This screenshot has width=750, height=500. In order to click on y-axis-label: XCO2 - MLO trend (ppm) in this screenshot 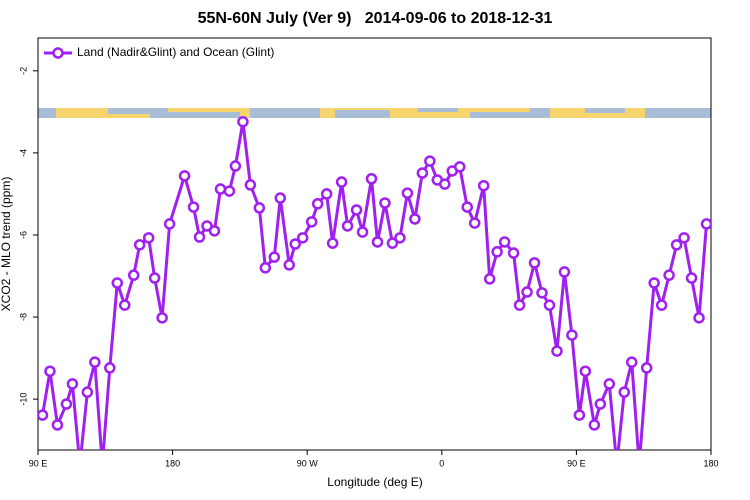, I will do `click(6, 244)`.